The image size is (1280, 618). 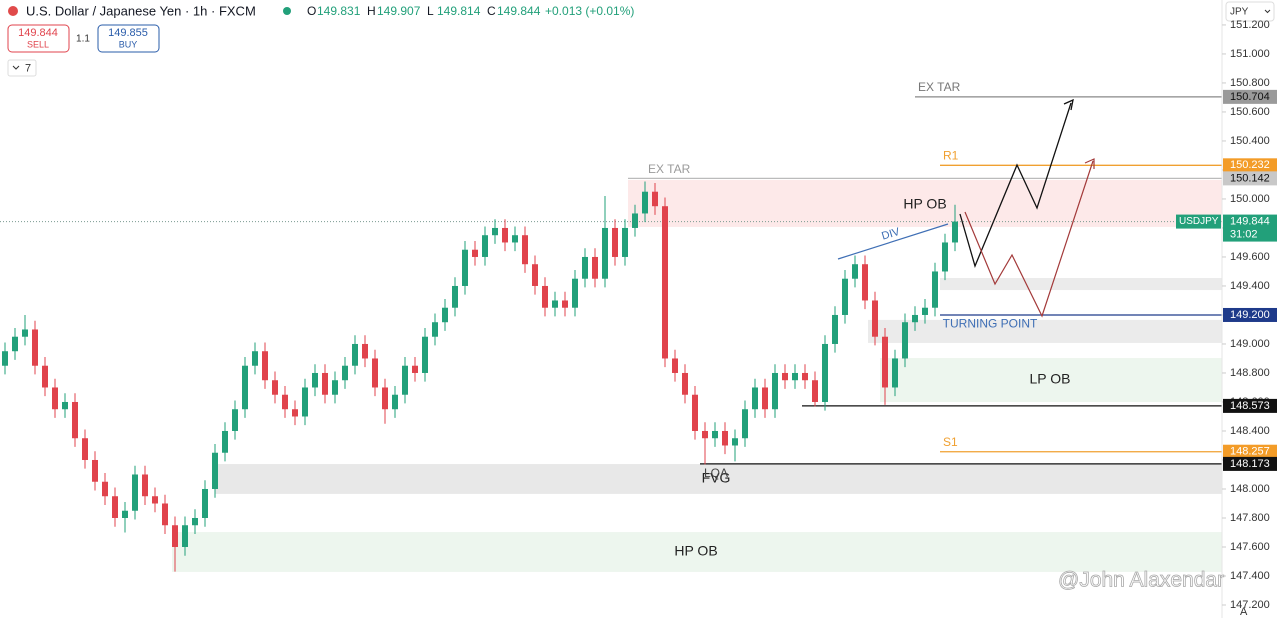 What do you see at coordinates (950, 442) in the screenshot?
I see `level-name: S1` at bounding box center [950, 442].